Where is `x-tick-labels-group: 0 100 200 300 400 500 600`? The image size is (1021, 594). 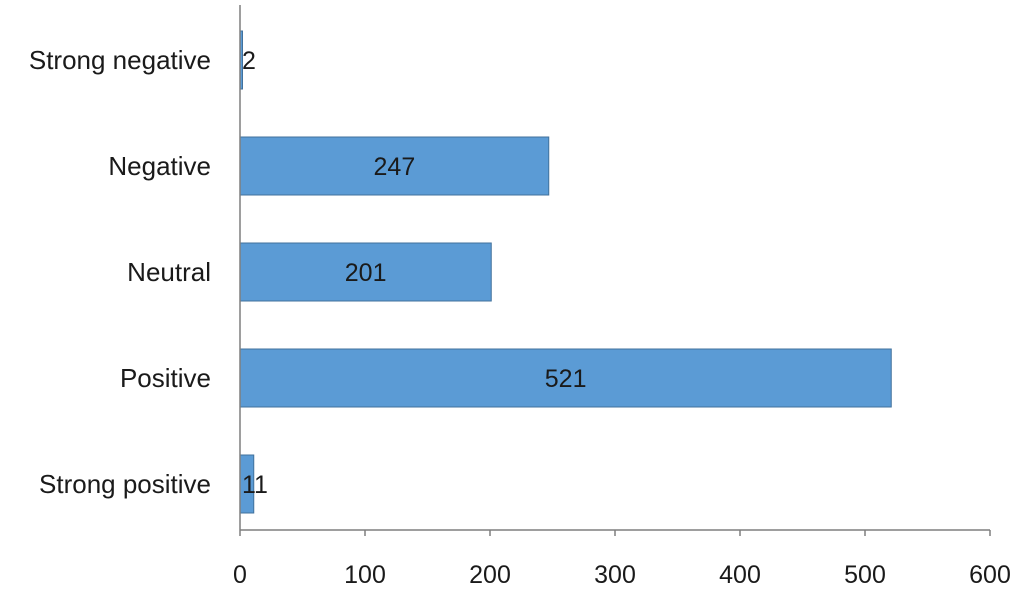
x-tick-labels-group: 0 100 200 300 400 500 600 is located at coordinates (622, 575).